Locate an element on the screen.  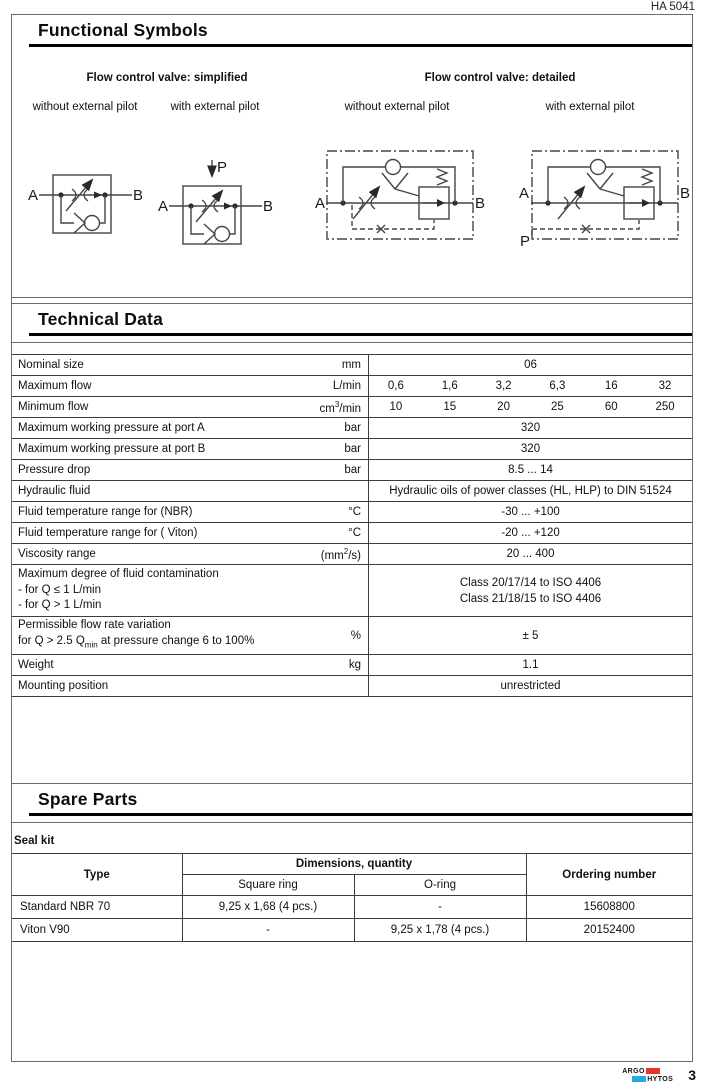
value-cell: 10 is located at coordinates (396, 407).